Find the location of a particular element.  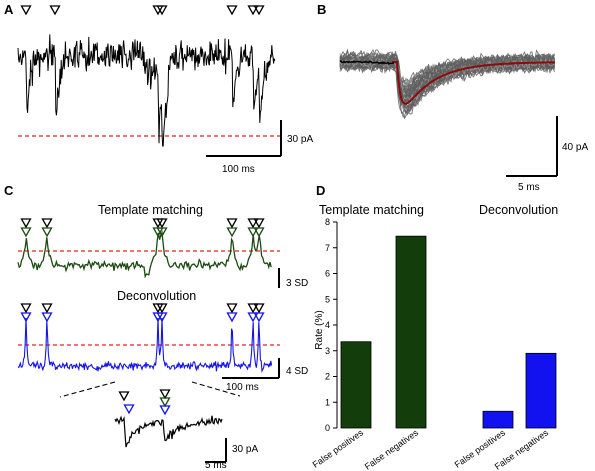

current-trace-a is located at coordinates (146, 90).